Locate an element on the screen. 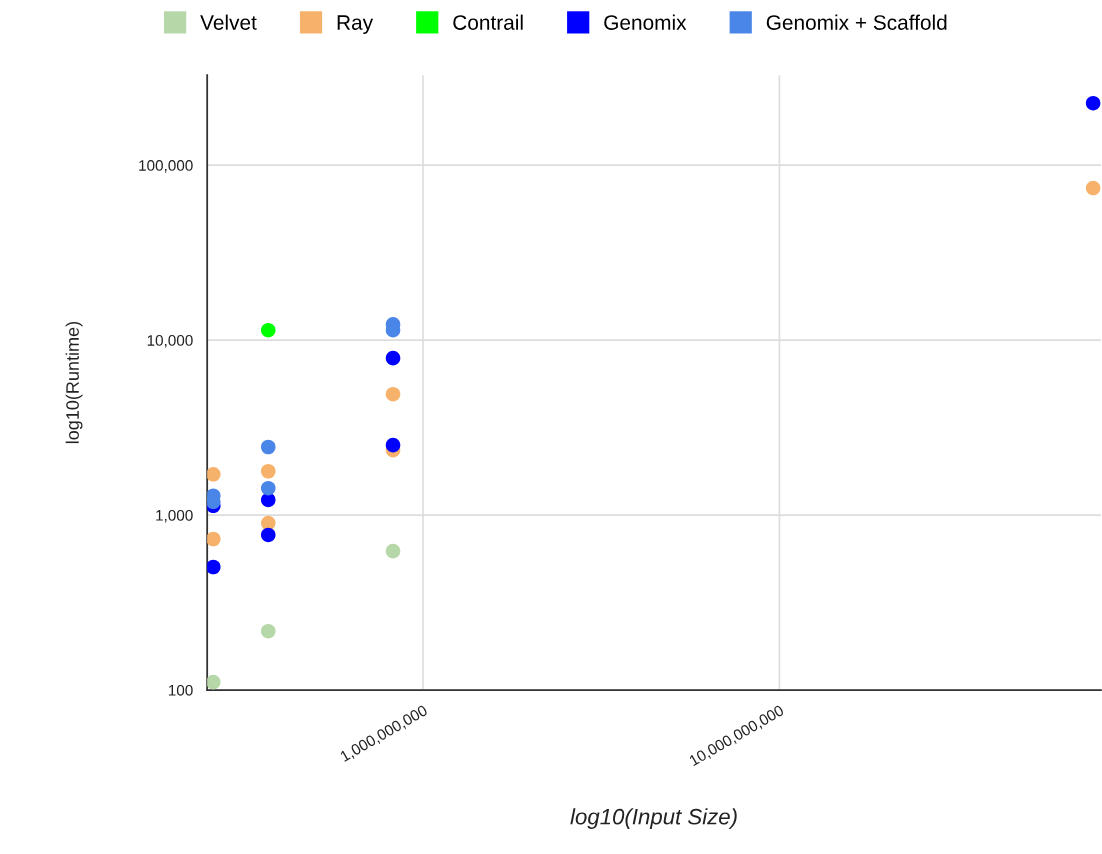 This screenshot has width=1102, height=854. y-tick-label: 10,000 is located at coordinates (170, 341).